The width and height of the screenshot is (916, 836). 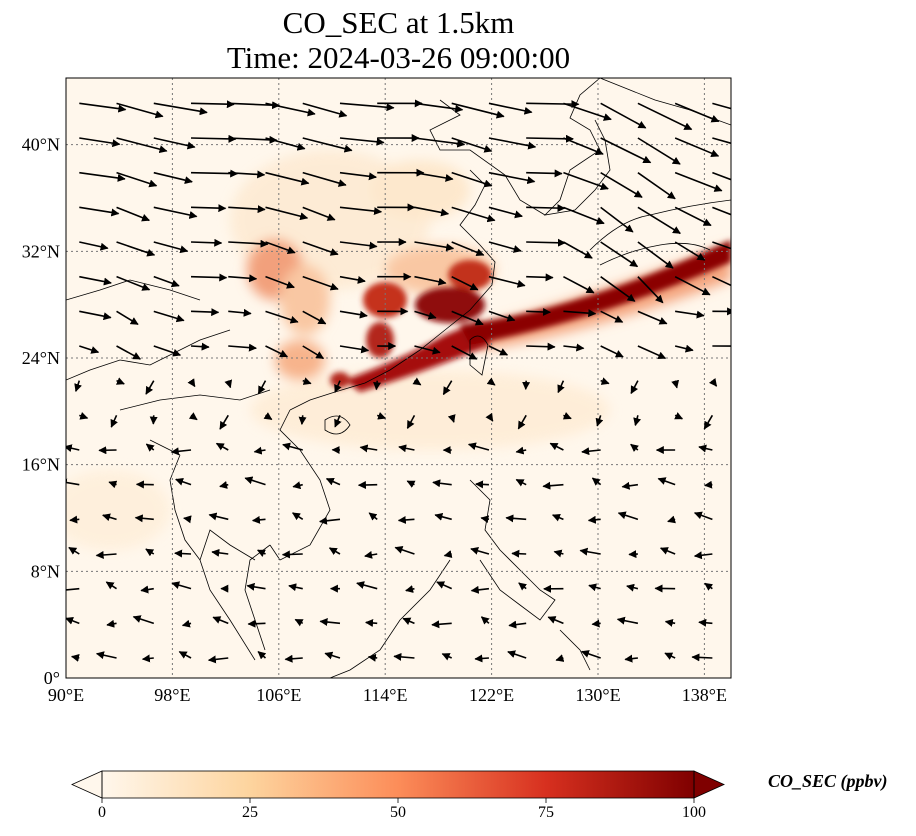 What do you see at coordinates (828, 781) in the screenshot?
I see `colorbar-label: CO_SEC (ppbv)` at bounding box center [828, 781].